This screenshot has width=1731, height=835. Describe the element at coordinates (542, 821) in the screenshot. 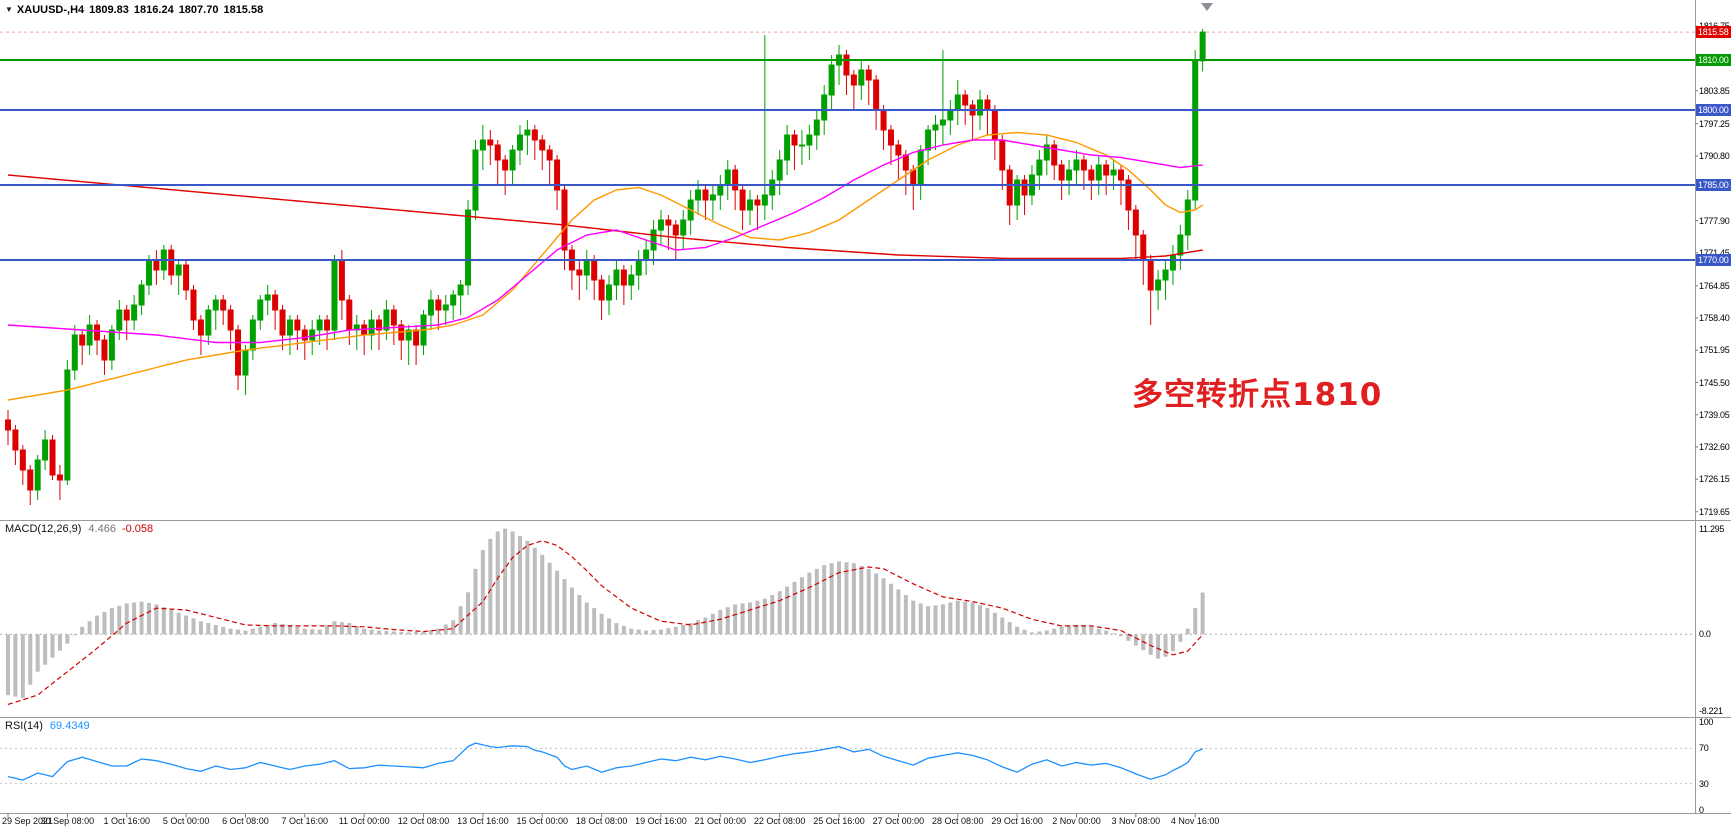

I see `date-label: 15 Oct 00:00` at that location.